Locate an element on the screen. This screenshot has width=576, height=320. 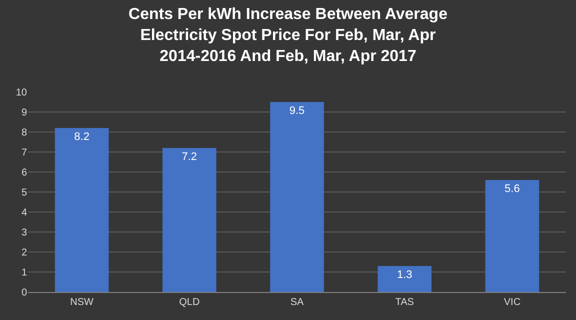
data-label: 1.3 is located at coordinates (404, 275).